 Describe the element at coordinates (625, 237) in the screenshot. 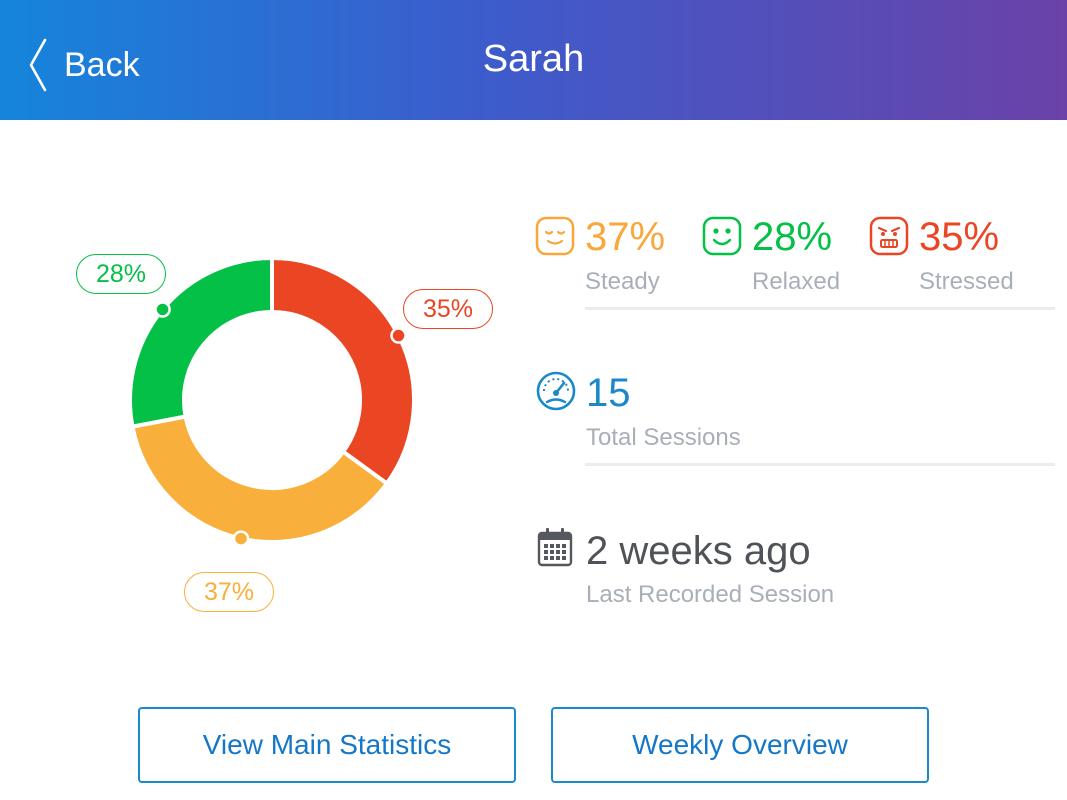

I see `steady-percent: 37%` at that location.